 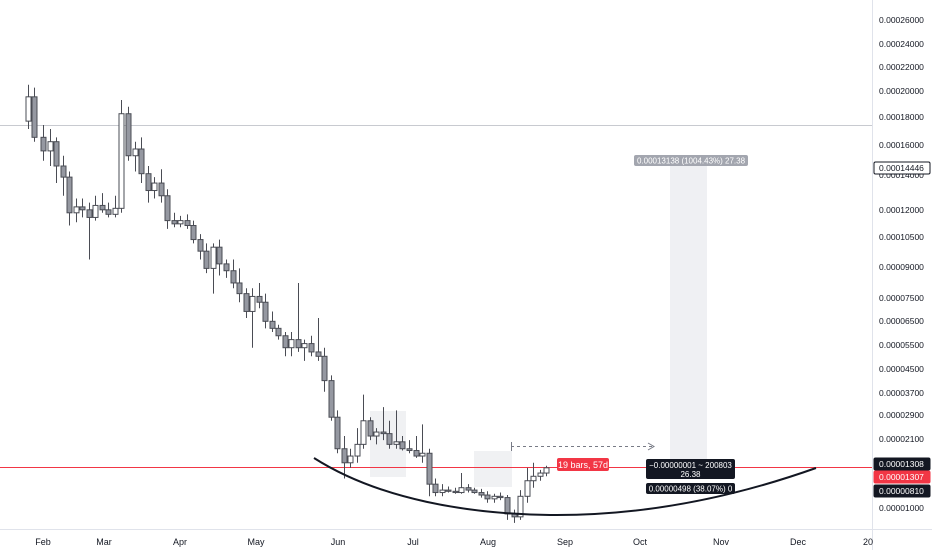 I want to click on drawdown-label-text: 0.00000498 (38.07%) 0, so click(x=691, y=489).